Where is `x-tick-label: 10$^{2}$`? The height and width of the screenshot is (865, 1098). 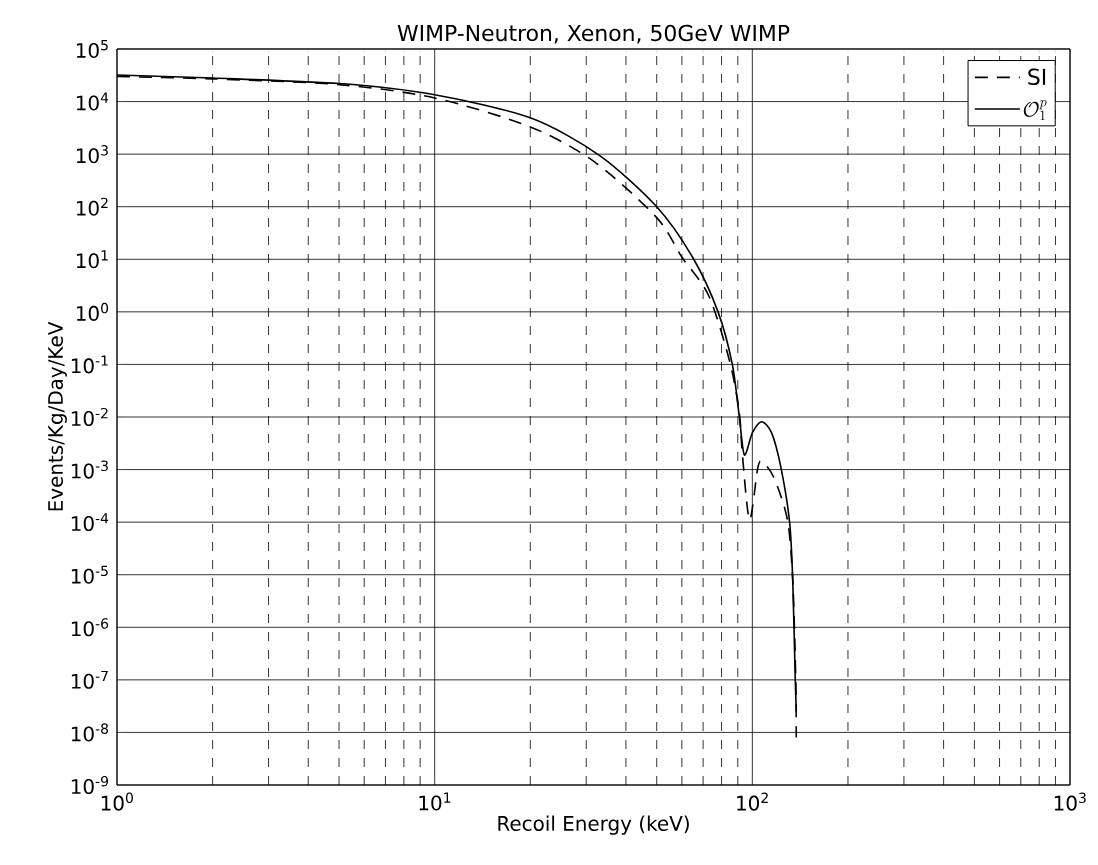 x-tick-label: 10$^{2}$ is located at coordinates (752, 801).